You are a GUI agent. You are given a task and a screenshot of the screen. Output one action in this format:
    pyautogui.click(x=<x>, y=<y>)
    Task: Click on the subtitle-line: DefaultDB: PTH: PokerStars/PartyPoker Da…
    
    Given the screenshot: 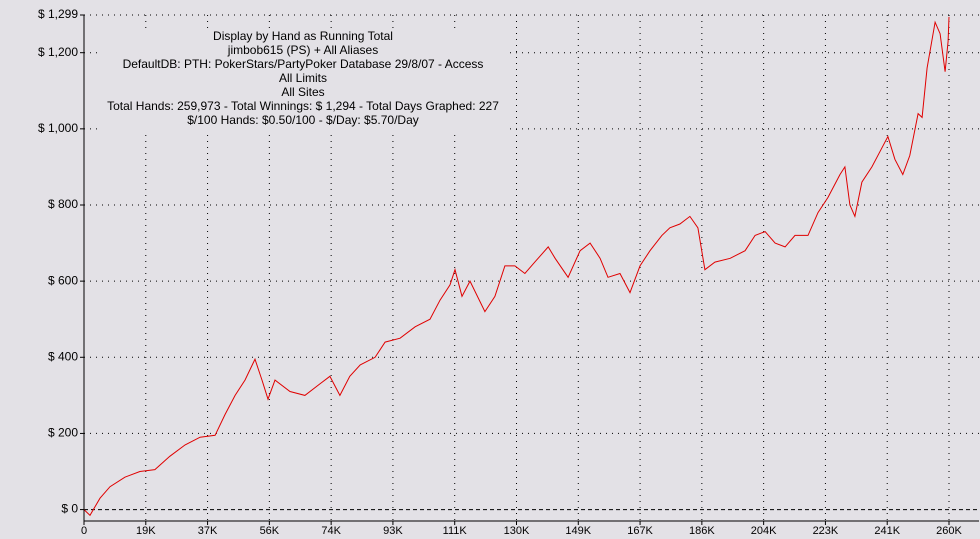 What is the action you would take?
    pyautogui.click(x=303, y=64)
    